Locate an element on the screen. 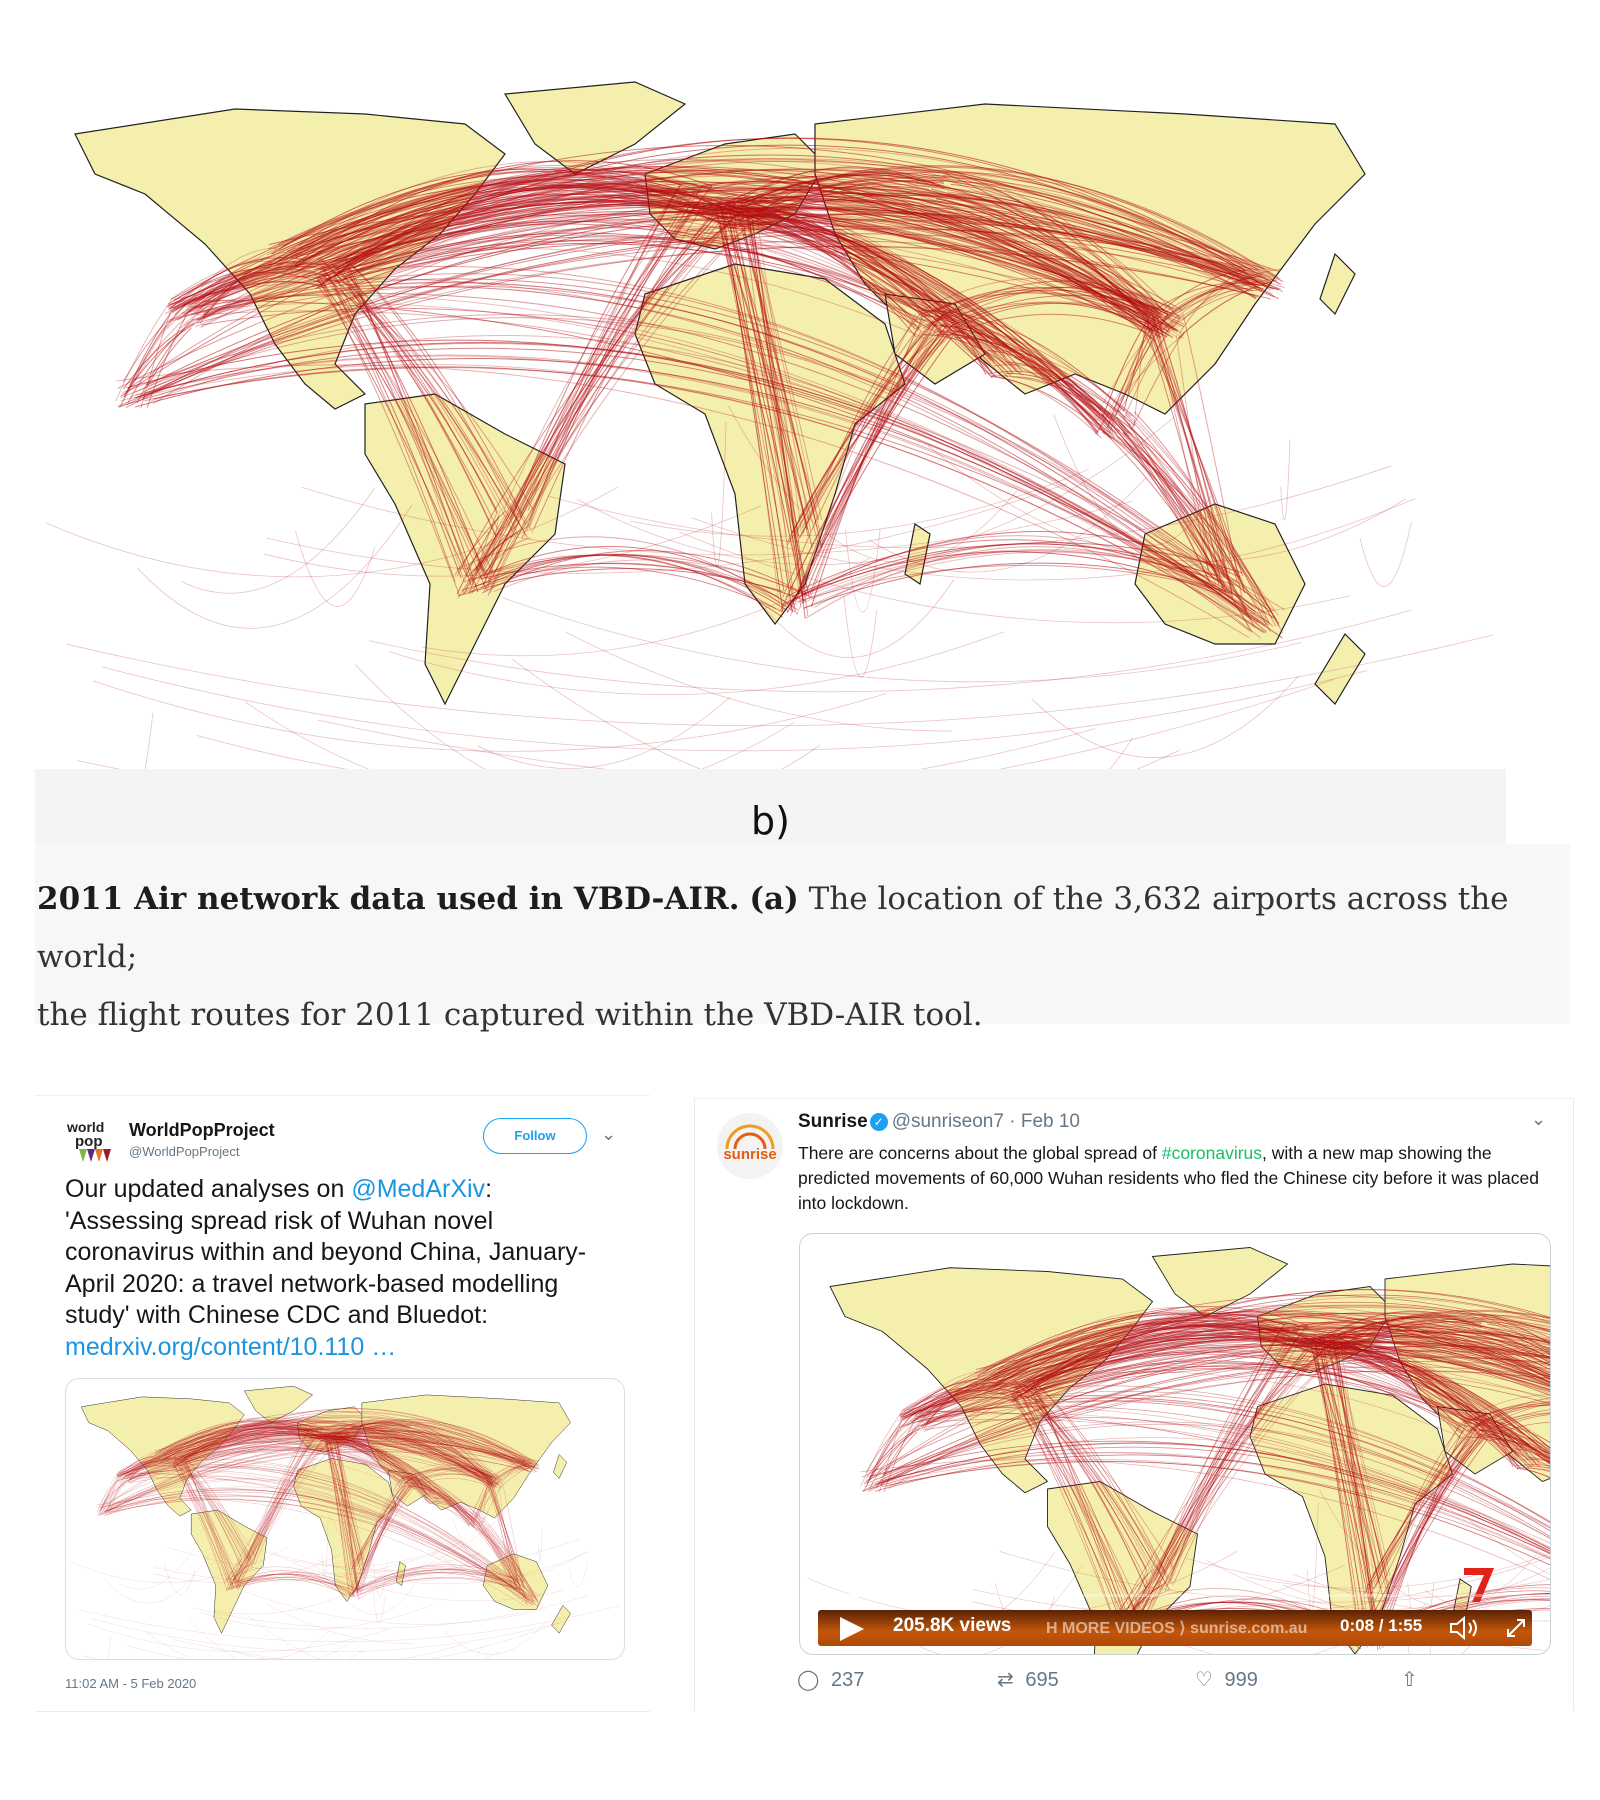  panel-label: b) is located at coordinates (770, 821).